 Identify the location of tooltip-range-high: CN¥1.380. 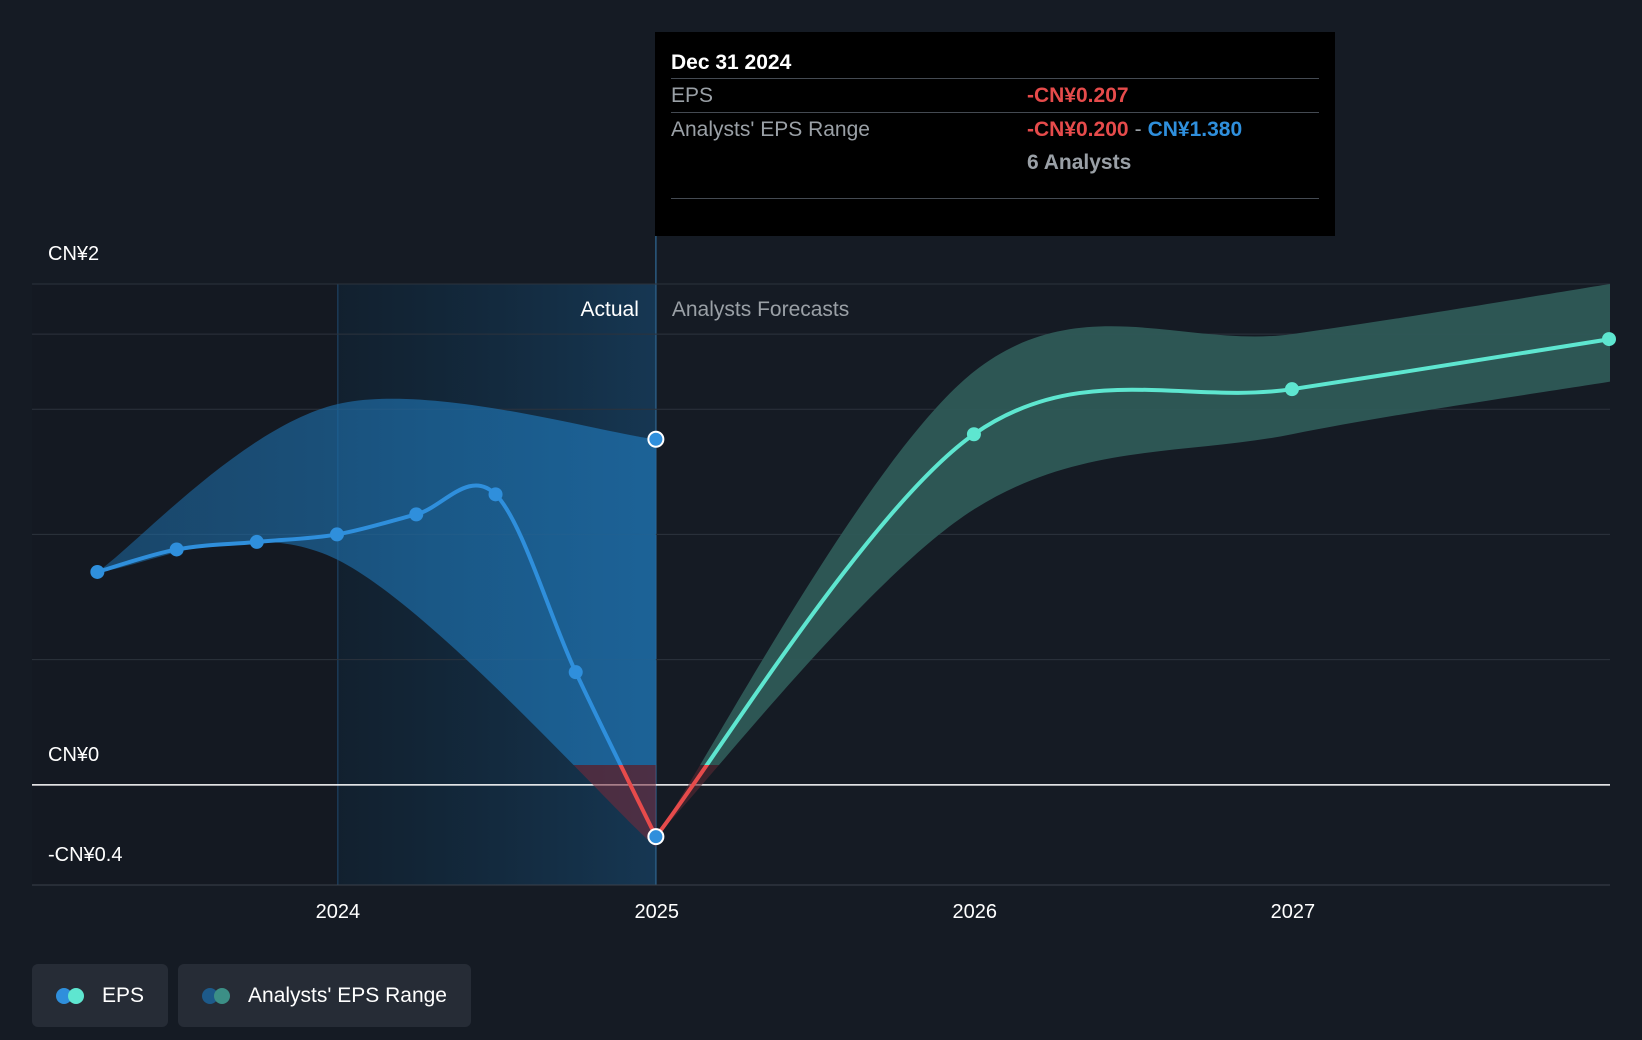
(1195, 129).